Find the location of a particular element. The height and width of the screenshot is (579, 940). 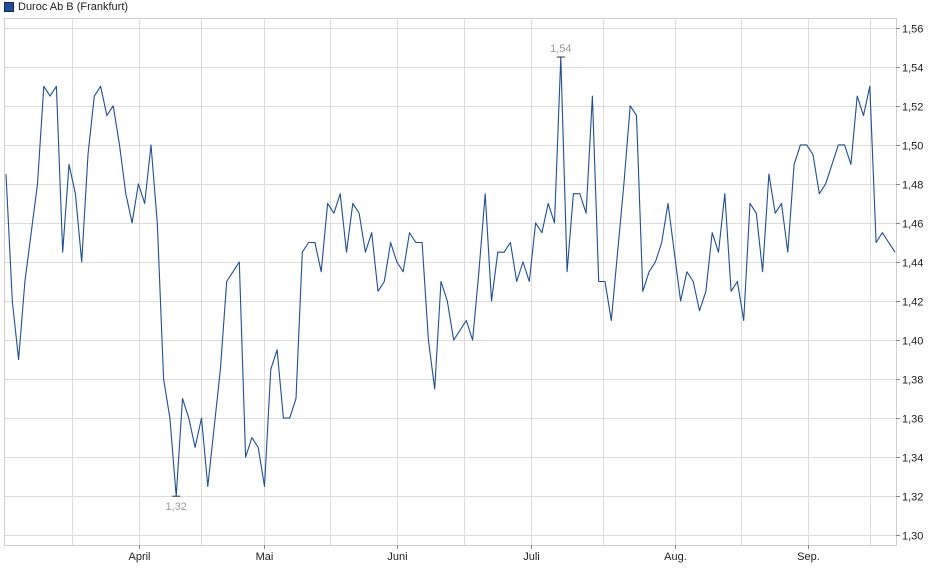

y-tick-label: 1,40 is located at coordinates (912, 342).